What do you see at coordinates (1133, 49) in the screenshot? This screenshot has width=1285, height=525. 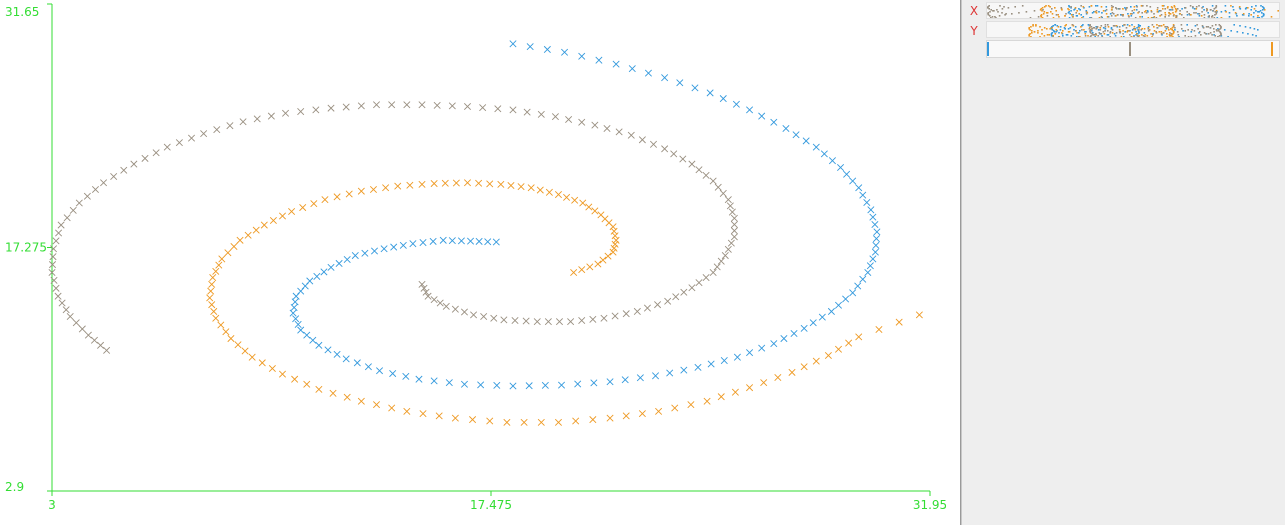 I see `series-selector-bar` at bounding box center [1133, 49].